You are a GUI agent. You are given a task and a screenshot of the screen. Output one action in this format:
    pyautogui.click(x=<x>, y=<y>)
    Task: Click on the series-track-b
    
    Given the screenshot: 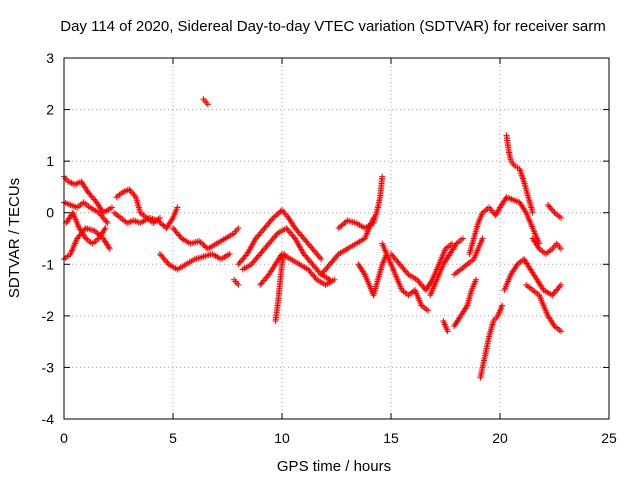 What is the action you would take?
    pyautogui.click(x=86, y=213)
    